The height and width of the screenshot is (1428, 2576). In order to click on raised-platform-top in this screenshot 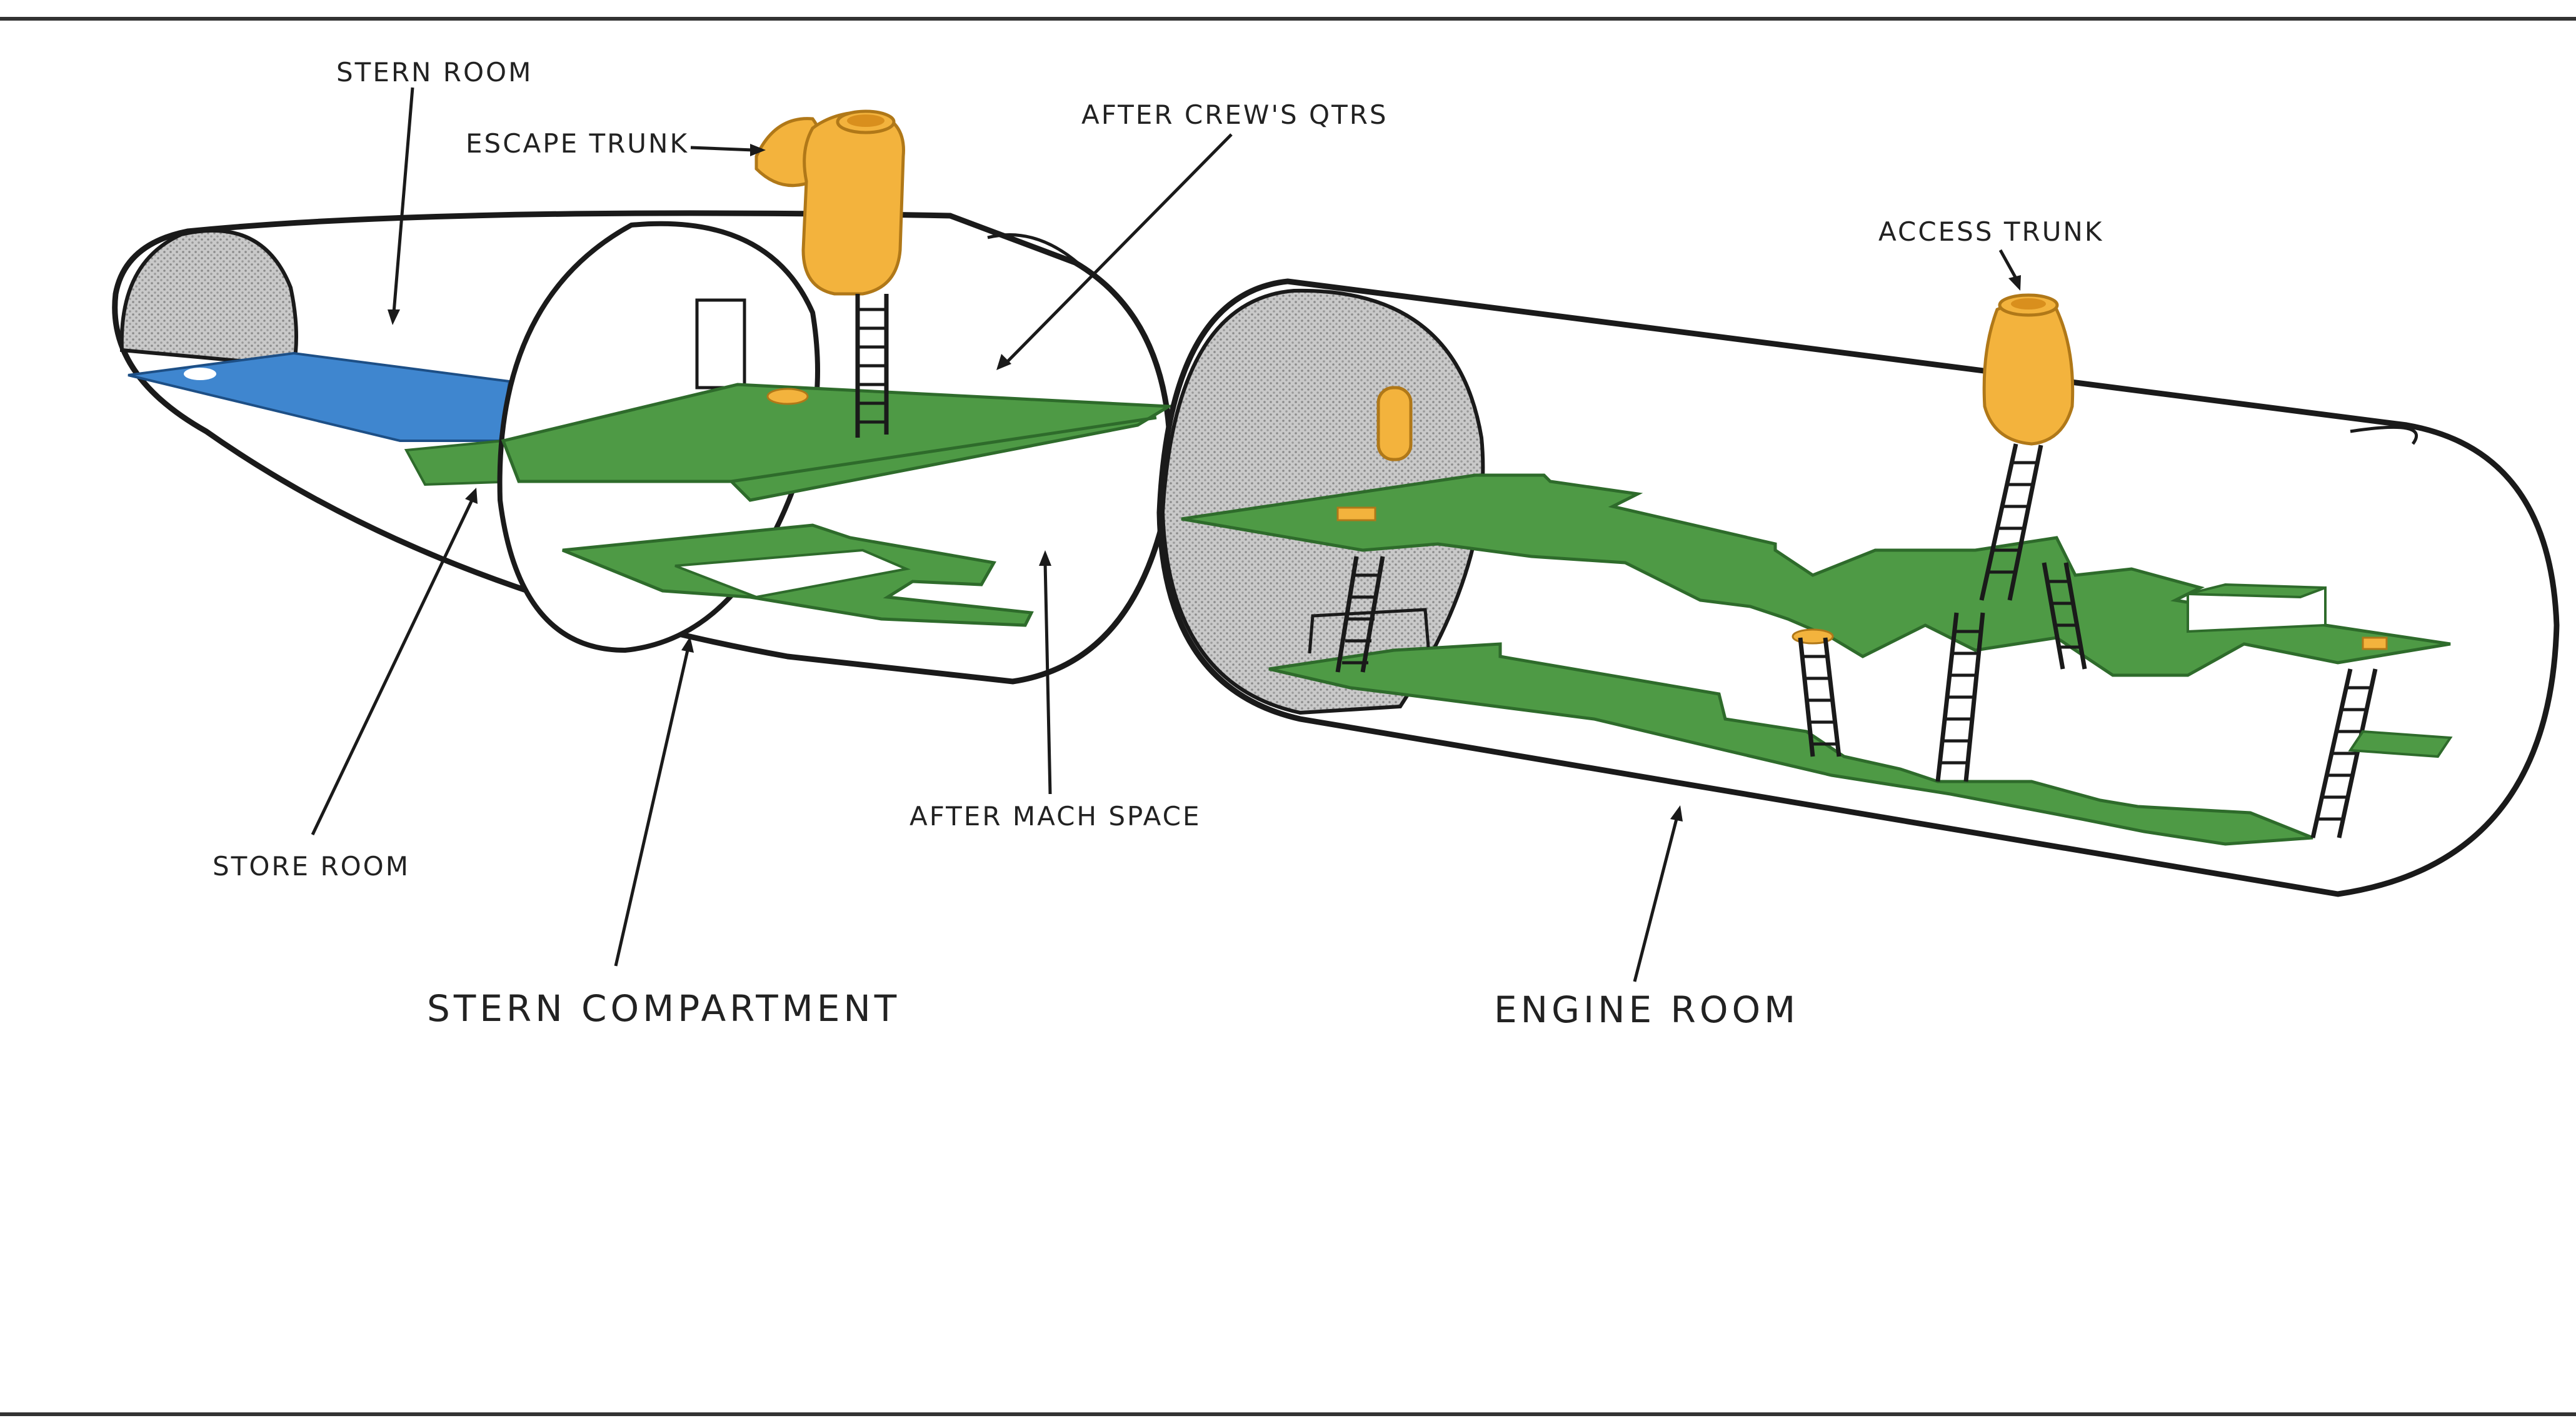, I will do `click(2256, 591)`.